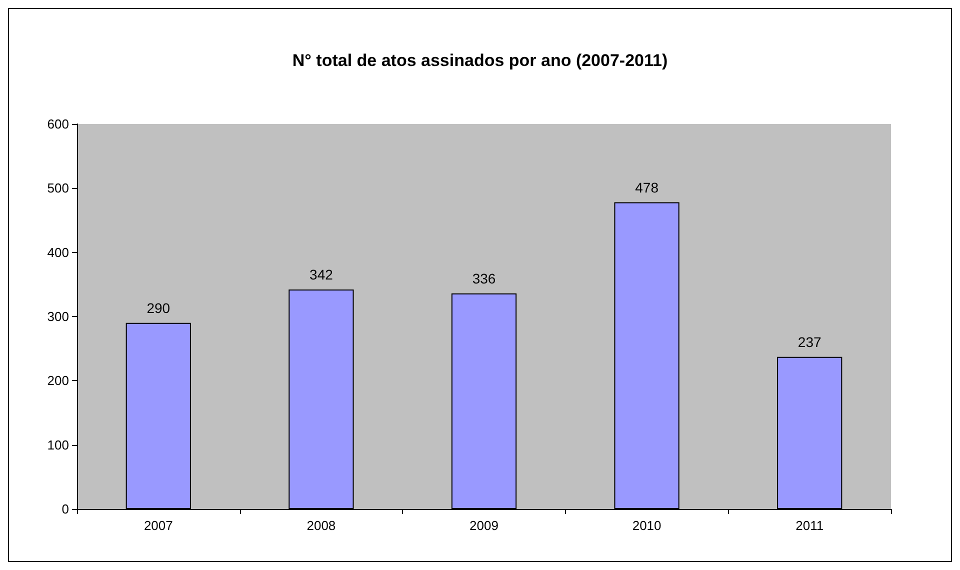  I want to click on x-tick-label: 2009, so click(484, 525).